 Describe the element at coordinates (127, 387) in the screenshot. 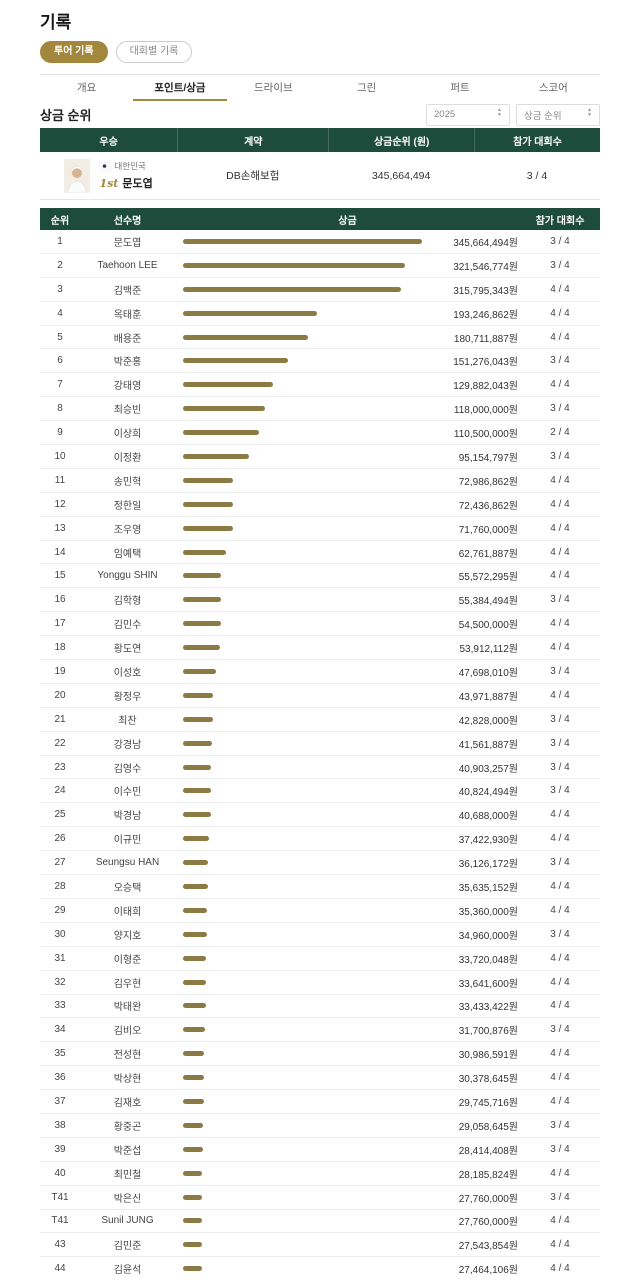

I see `player-name: 강태영` at that location.